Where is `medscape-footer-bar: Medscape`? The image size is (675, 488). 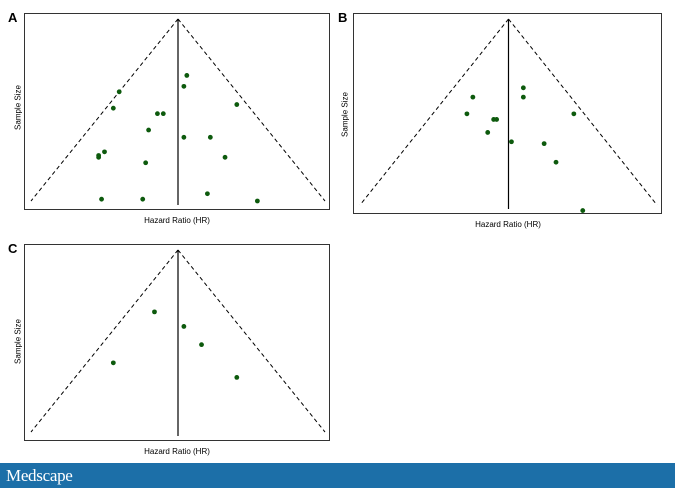 medscape-footer-bar: Medscape is located at coordinates (337, 475).